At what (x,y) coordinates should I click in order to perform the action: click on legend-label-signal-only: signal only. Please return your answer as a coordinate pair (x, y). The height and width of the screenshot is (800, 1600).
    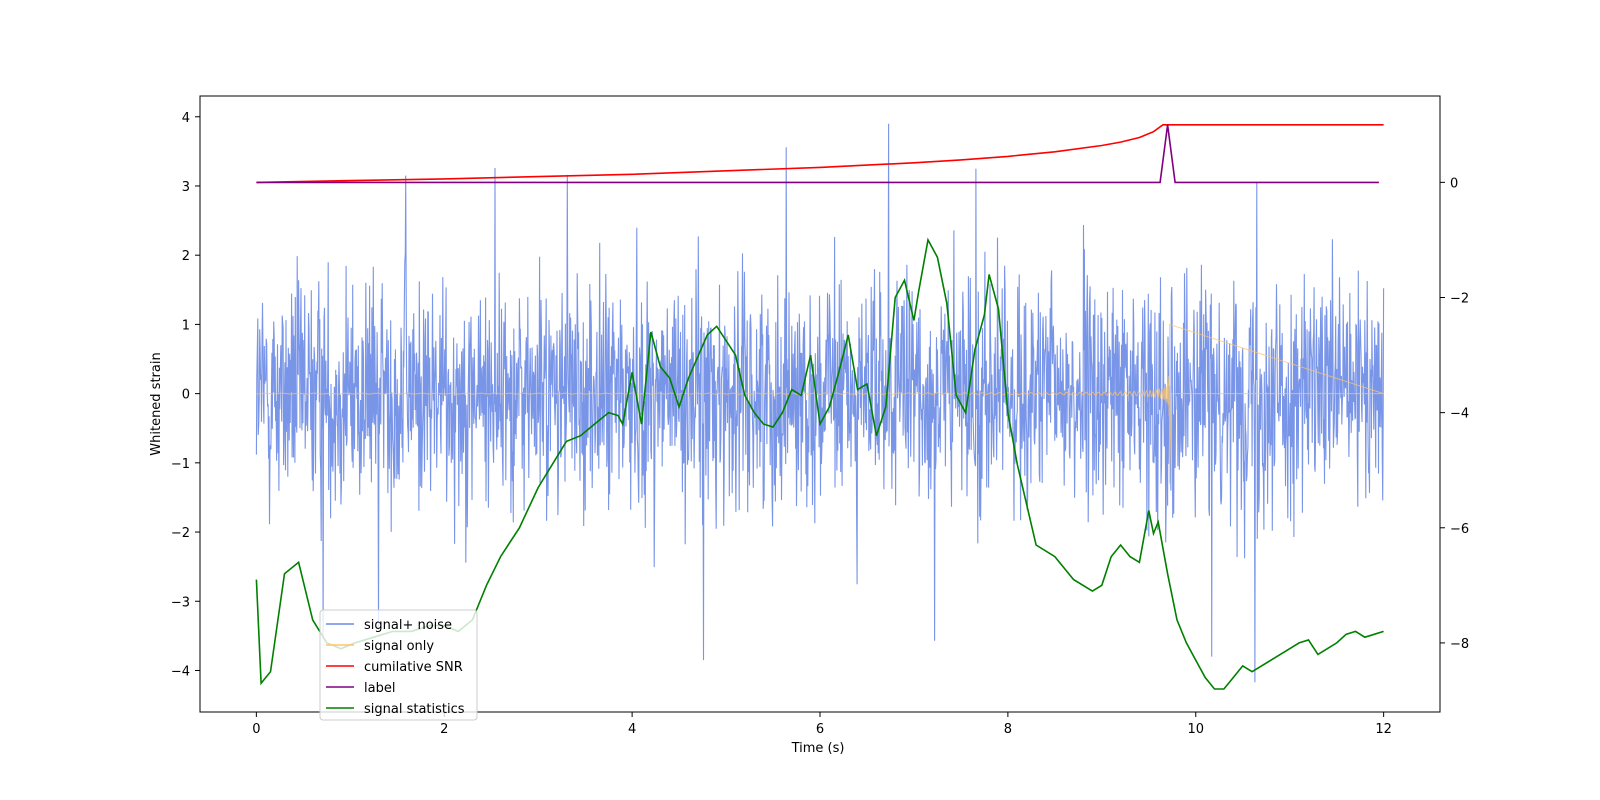
    Looking at the image, I should click on (399, 646).